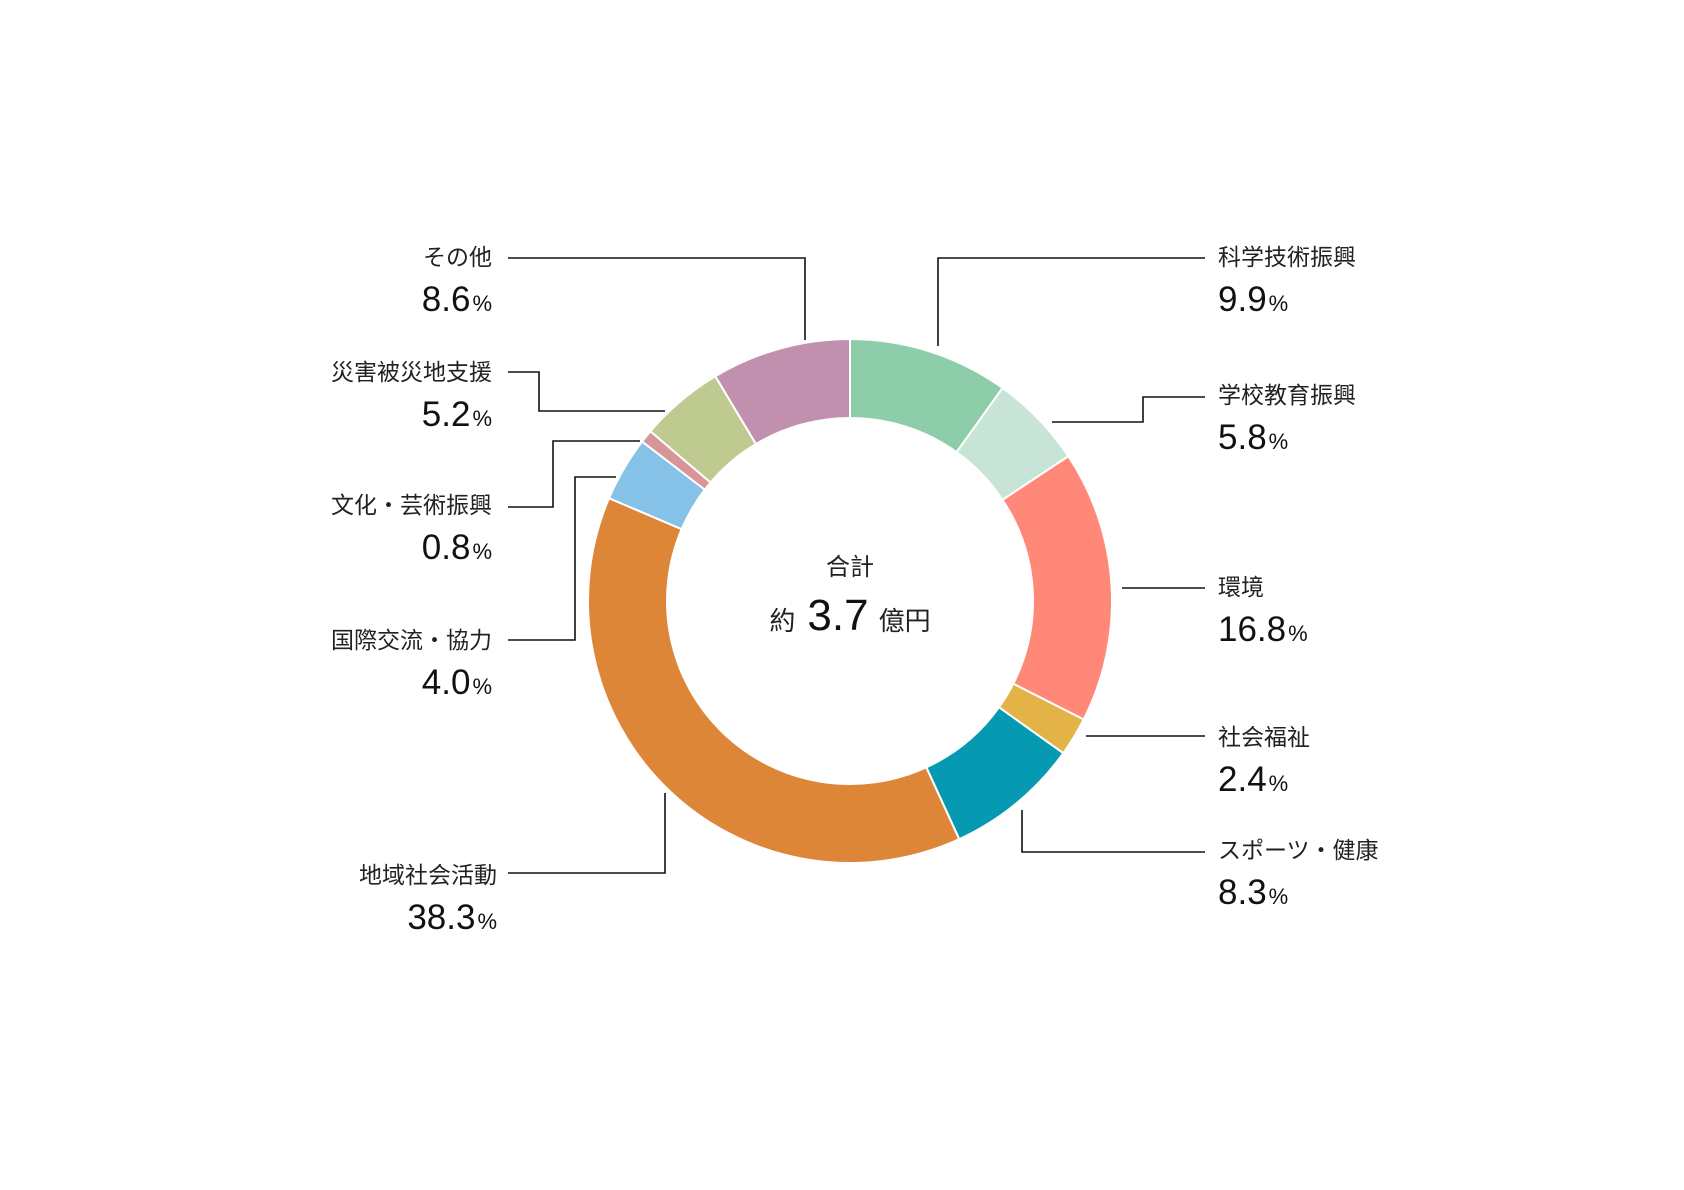 This screenshot has height=1190, width=1684. What do you see at coordinates (411, 373) in the screenshot?
I see `slice-category-label: 災害被災地支援` at bounding box center [411, 373].